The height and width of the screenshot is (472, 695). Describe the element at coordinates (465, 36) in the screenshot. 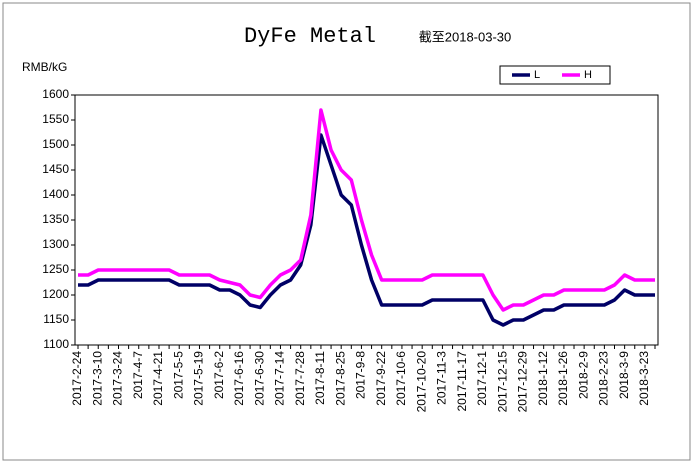

I see `chart-subtitle: 截至2018-03-30` at that location.